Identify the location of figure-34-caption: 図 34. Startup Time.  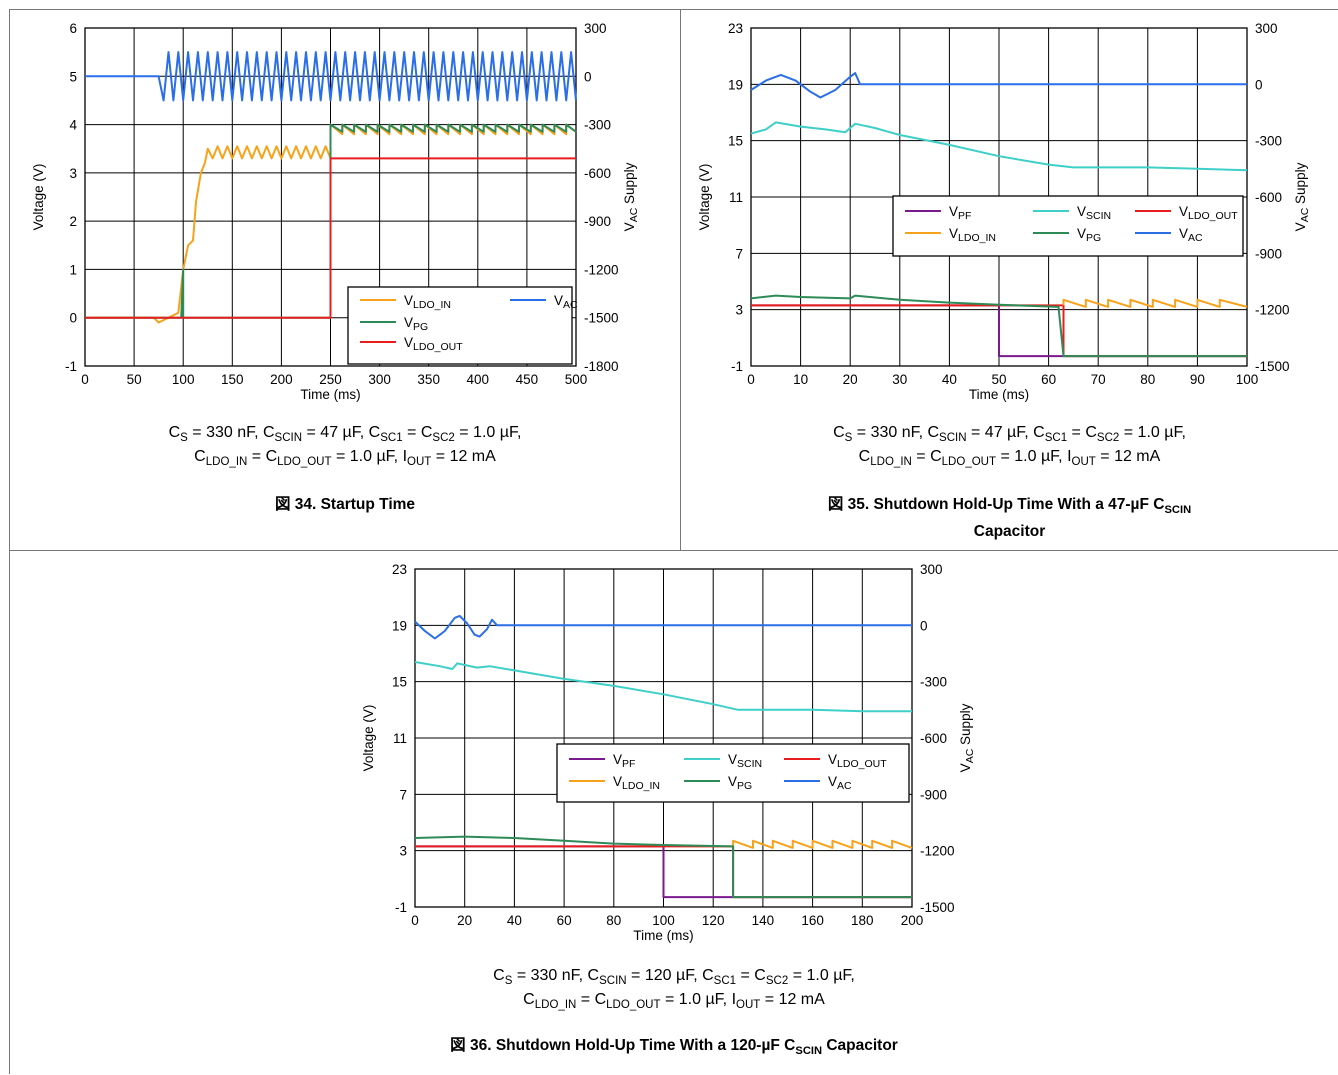
(345, 504).